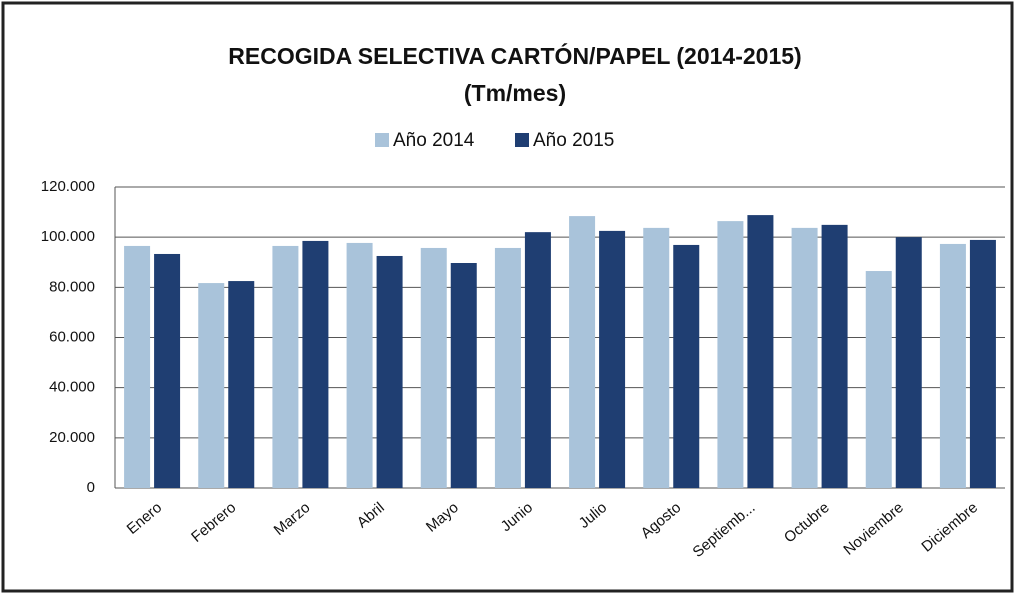 The height and width of the screenshot is (594, 1015). Describe the element at coordinates (72, 286) in the screenshot. I see `y-tick-label: 80.000` at that location.